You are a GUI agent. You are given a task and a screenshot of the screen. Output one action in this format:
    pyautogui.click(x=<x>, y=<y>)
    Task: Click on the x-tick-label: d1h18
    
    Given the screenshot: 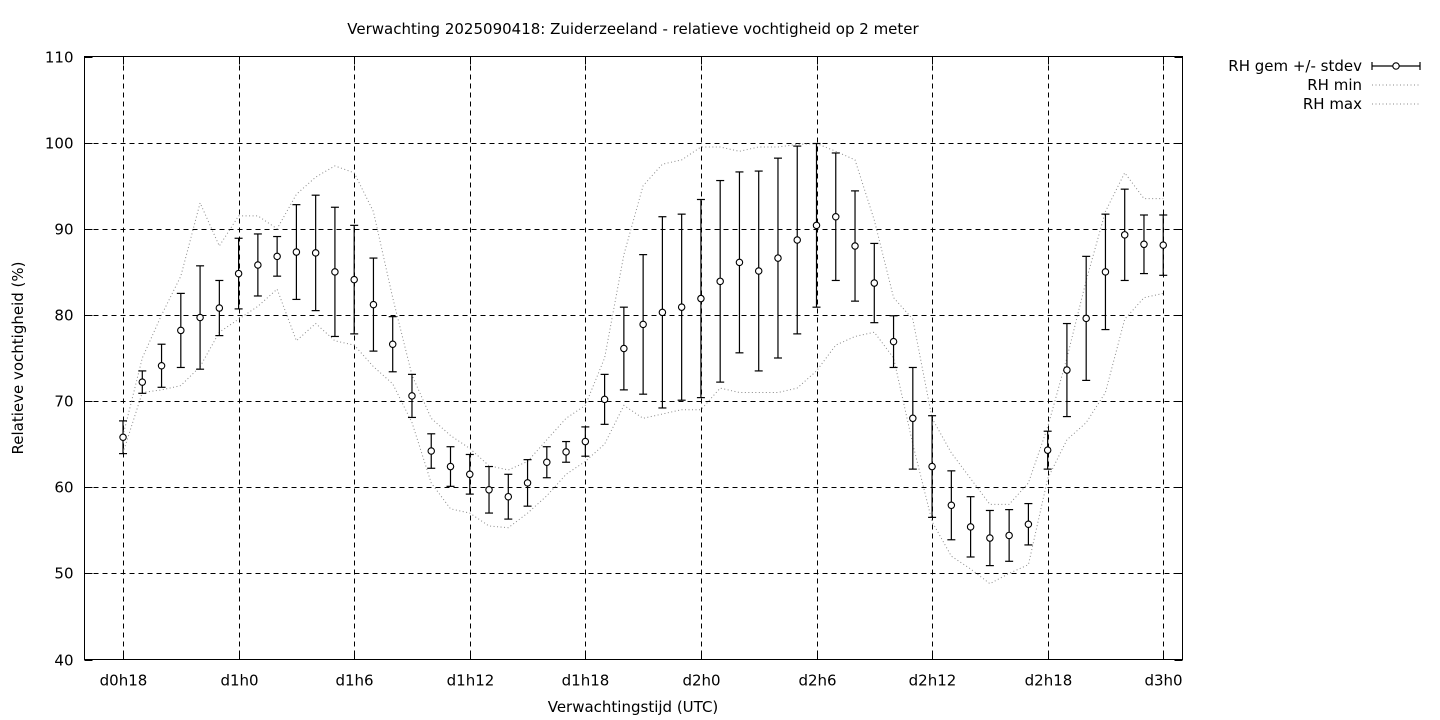 What is the action you would take?
    pyautogui.click(x=586, y=681)
    